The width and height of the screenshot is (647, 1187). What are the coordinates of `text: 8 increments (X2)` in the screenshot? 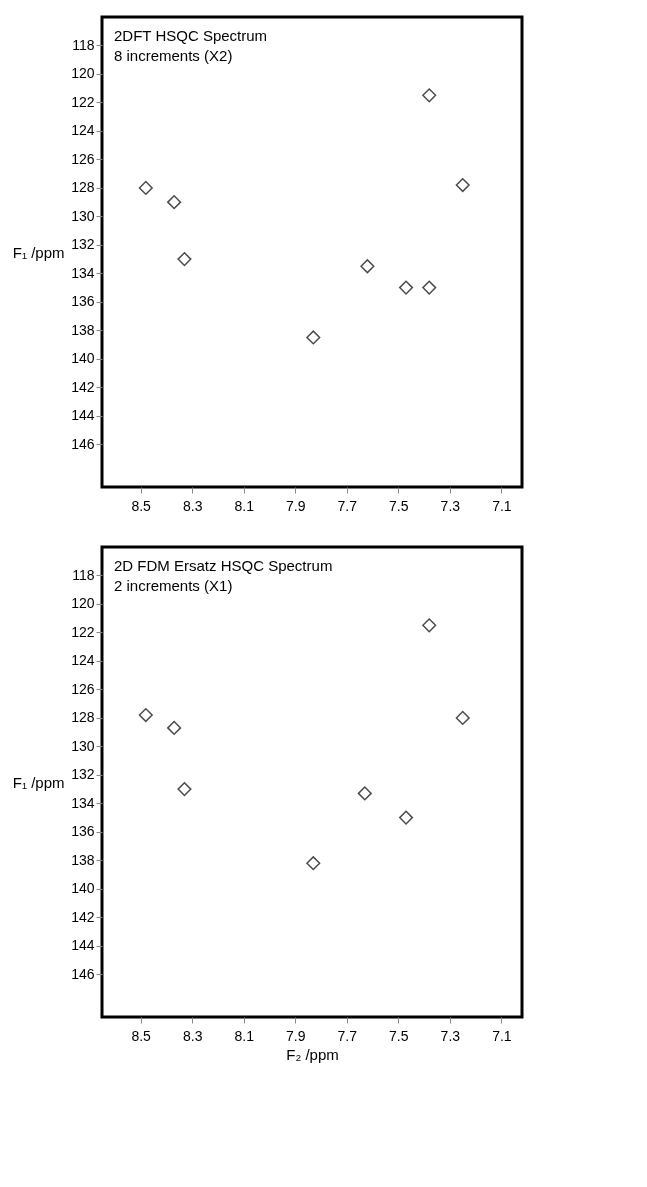 It's located at (173, 55).